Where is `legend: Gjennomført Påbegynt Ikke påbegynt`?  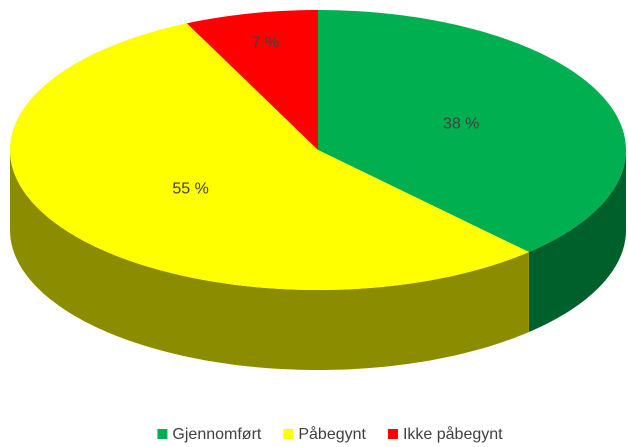 legend: Gjennomført Påbegynt Ikke påbegynt is located at coordinates (330, 434).